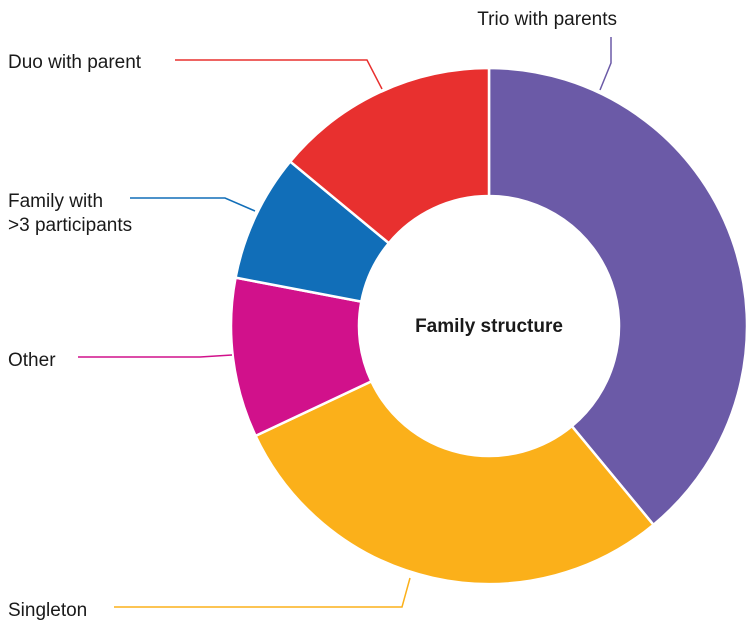 This screenshot has height=632, width=747. What do you see at coordinates (193, 204) in the screenshot?
I see `leader-line-family-with-3-participants` at bounding box center [193, 204].